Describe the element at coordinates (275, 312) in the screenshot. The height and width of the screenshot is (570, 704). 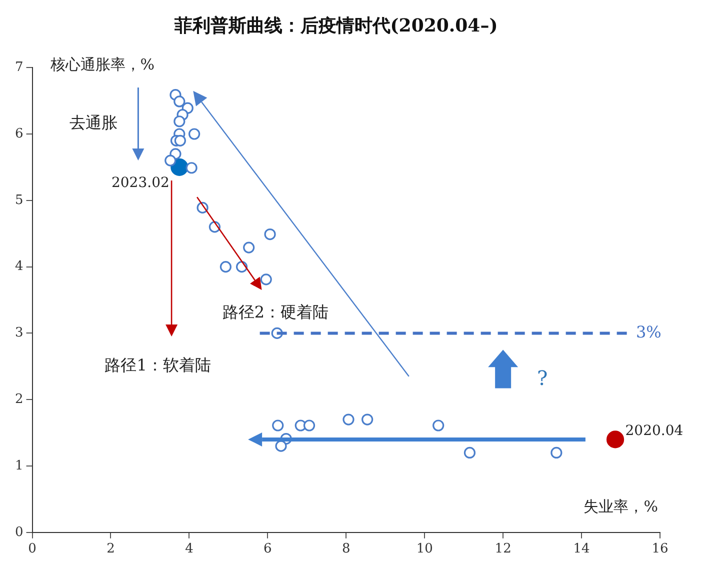
I see `annotation: 路径2：硬着陆` at that location.